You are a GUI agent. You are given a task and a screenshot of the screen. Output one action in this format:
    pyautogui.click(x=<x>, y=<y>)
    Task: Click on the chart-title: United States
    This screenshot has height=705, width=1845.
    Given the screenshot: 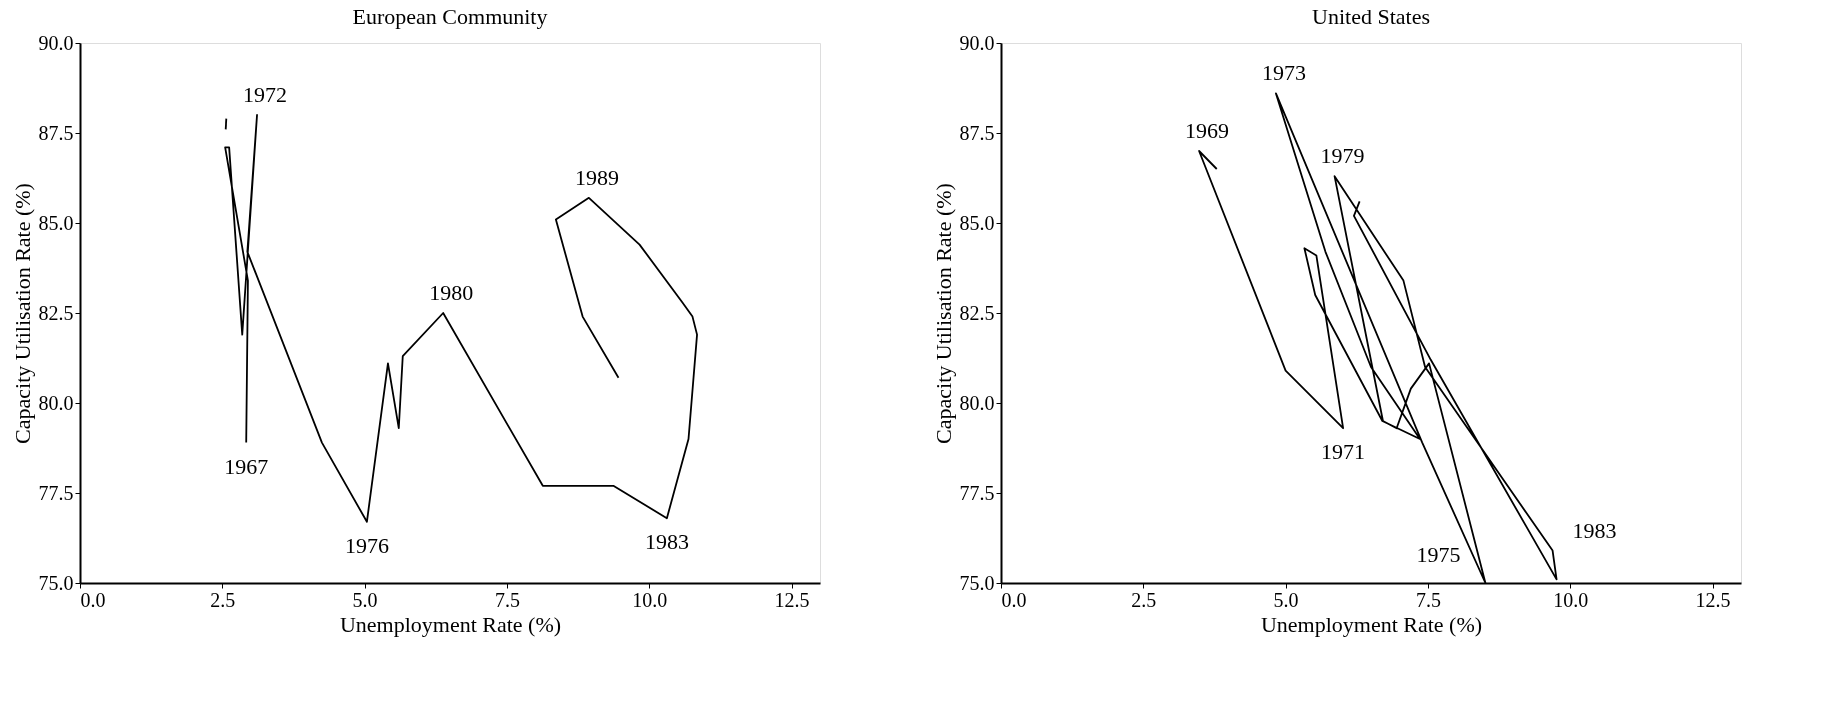 What is the action you would take?
    pyautogui.click(x=1371, y=16)
    